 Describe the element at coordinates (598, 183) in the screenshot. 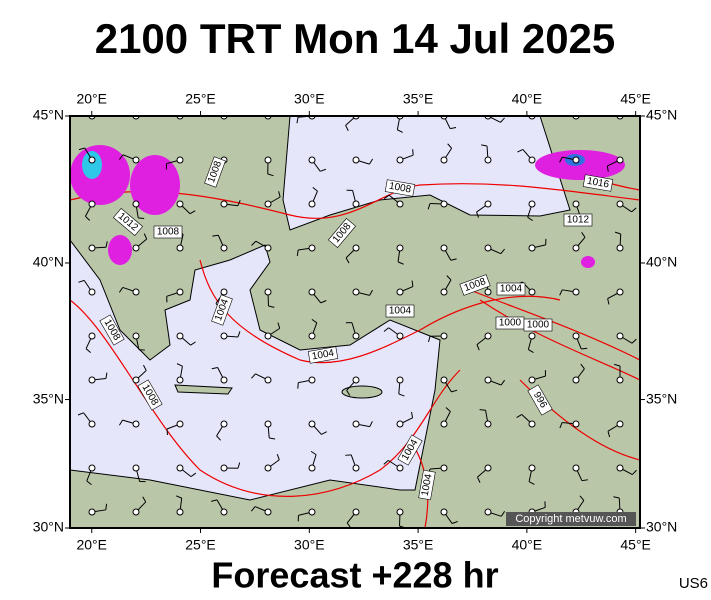

I see `isobar-value: 1016` at that location.